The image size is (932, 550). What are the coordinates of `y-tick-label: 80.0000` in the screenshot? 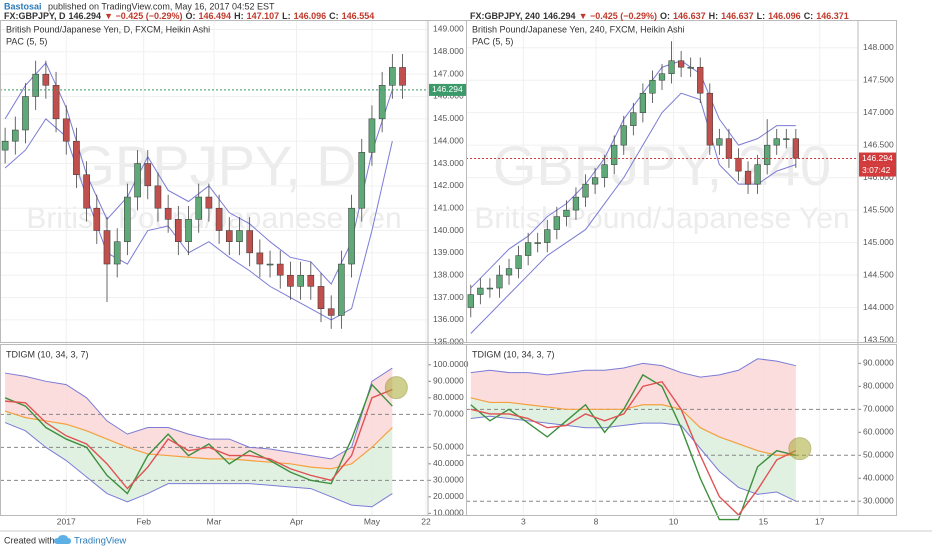 It's located at (448, 397).